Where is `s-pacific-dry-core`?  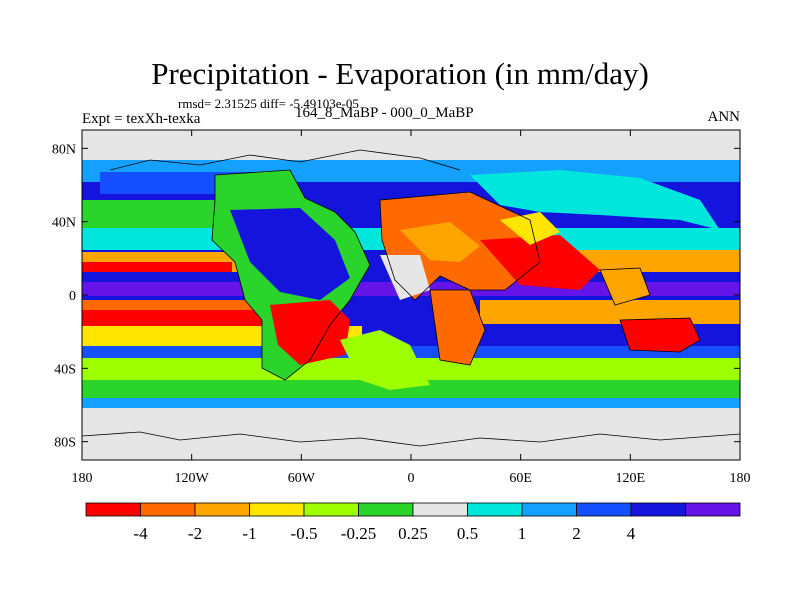
s-pacific-dry-core is located at coordinates (182, 318).